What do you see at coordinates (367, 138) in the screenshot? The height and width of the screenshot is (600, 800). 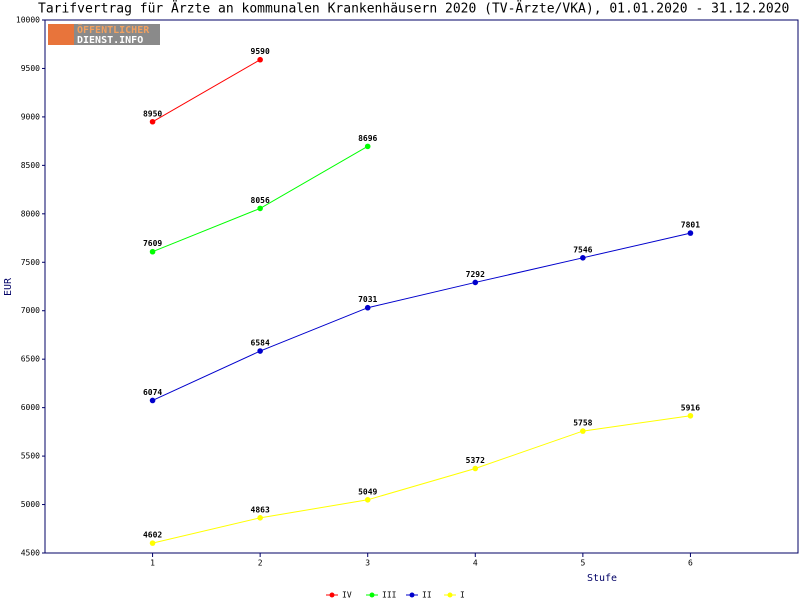 I see `data-label: 8696` at bounding box center [367, 138].